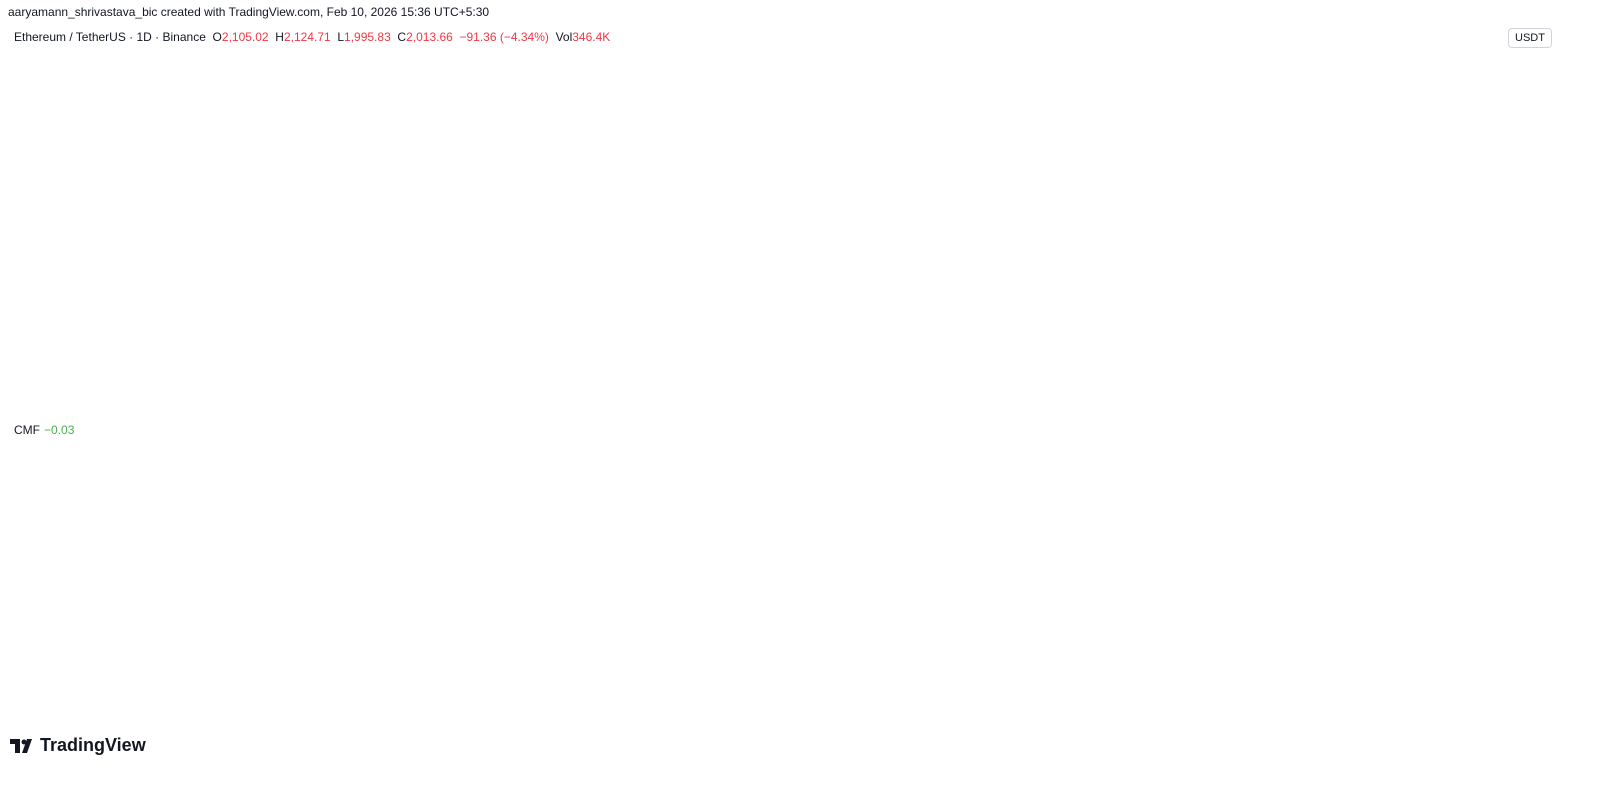  Describe the element at coordinates (407, 707) in the screenshot. I see `time-tick-label: 26` at that location.